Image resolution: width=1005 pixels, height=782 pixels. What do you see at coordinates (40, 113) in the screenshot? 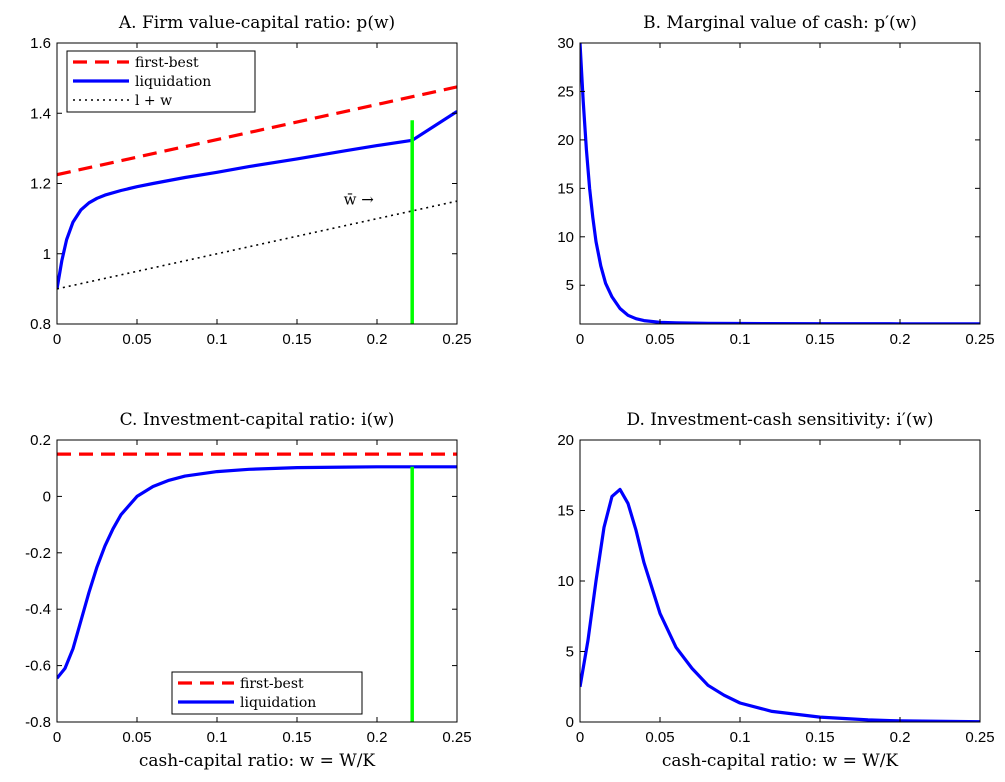
I see `y-tick-label: 1.4` at bounding box center [40, 113].